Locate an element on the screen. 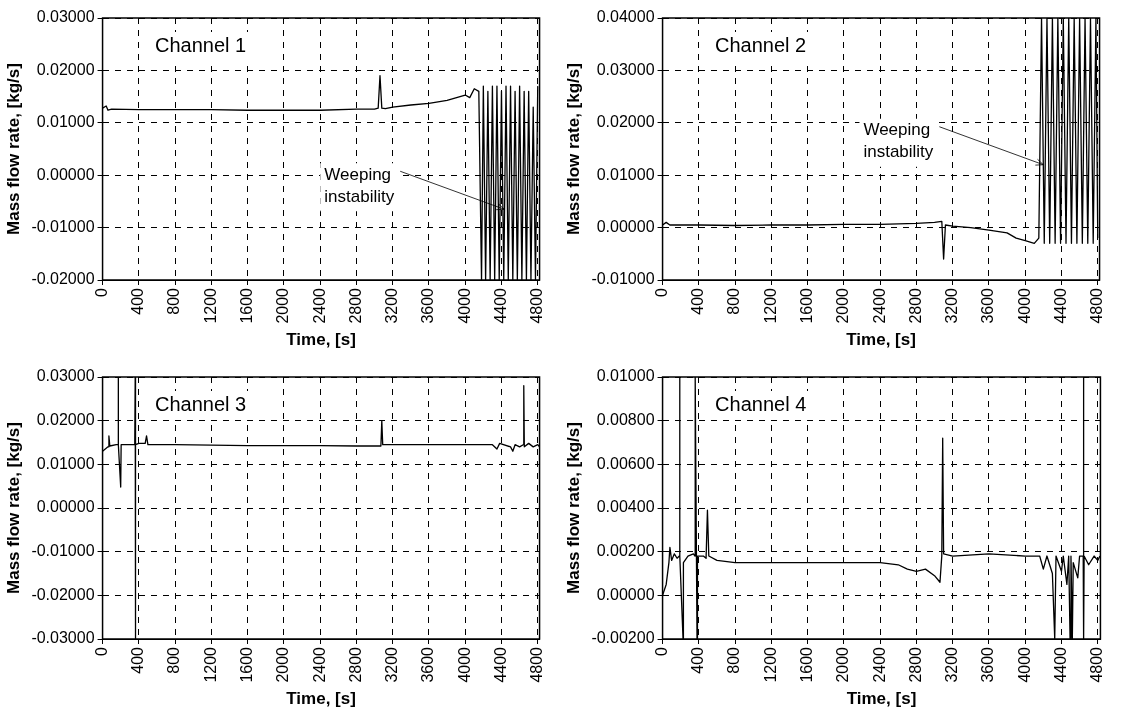  y-tick-label: 0.04000 is located at coordinates (625, 17).